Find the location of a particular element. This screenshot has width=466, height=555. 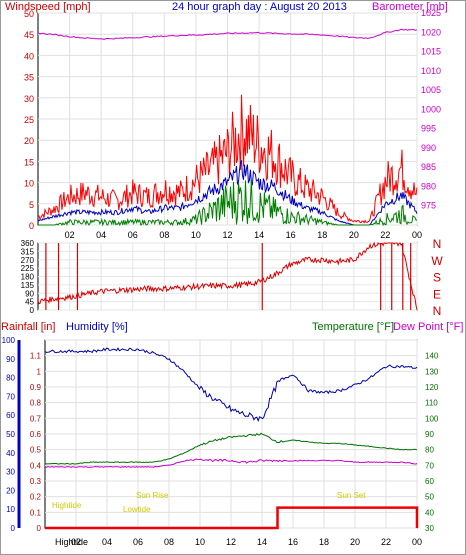

temperature-tick-label: 80 is located at coordinates (429, 450).